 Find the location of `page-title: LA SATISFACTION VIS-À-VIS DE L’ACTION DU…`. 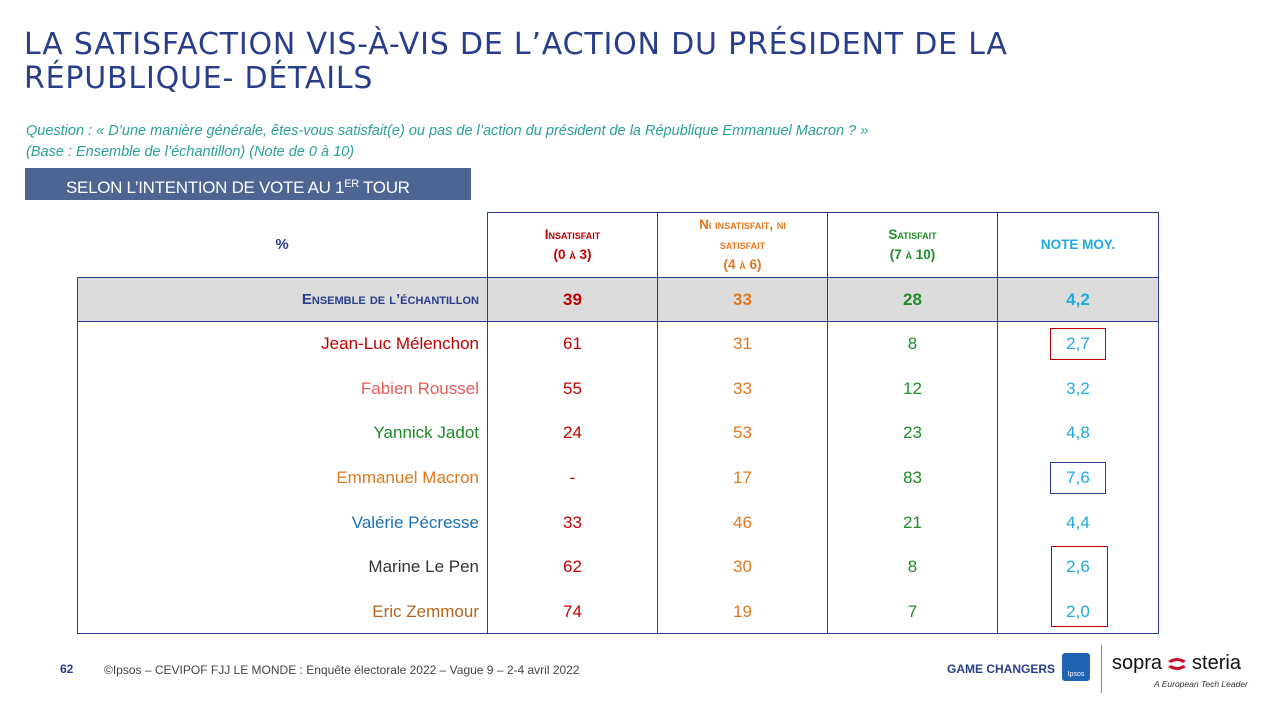

page-title: LA SATISFACTION VIS-À-VIS DE L’ACTION DU… is located at coordinates (516, 61).